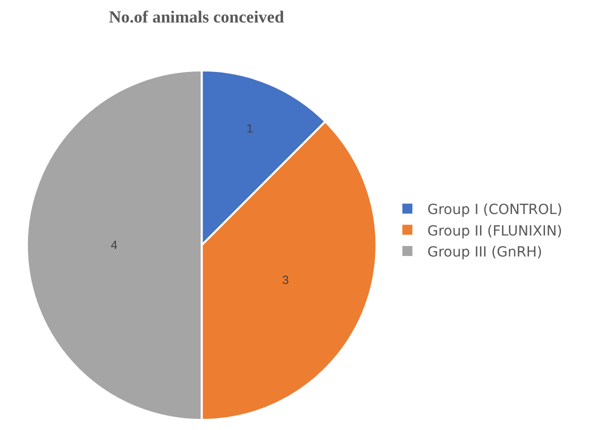 This screenshot has width=614, height=430. I want to click on chart-title: No.of animals conceived, so click(196, 17).